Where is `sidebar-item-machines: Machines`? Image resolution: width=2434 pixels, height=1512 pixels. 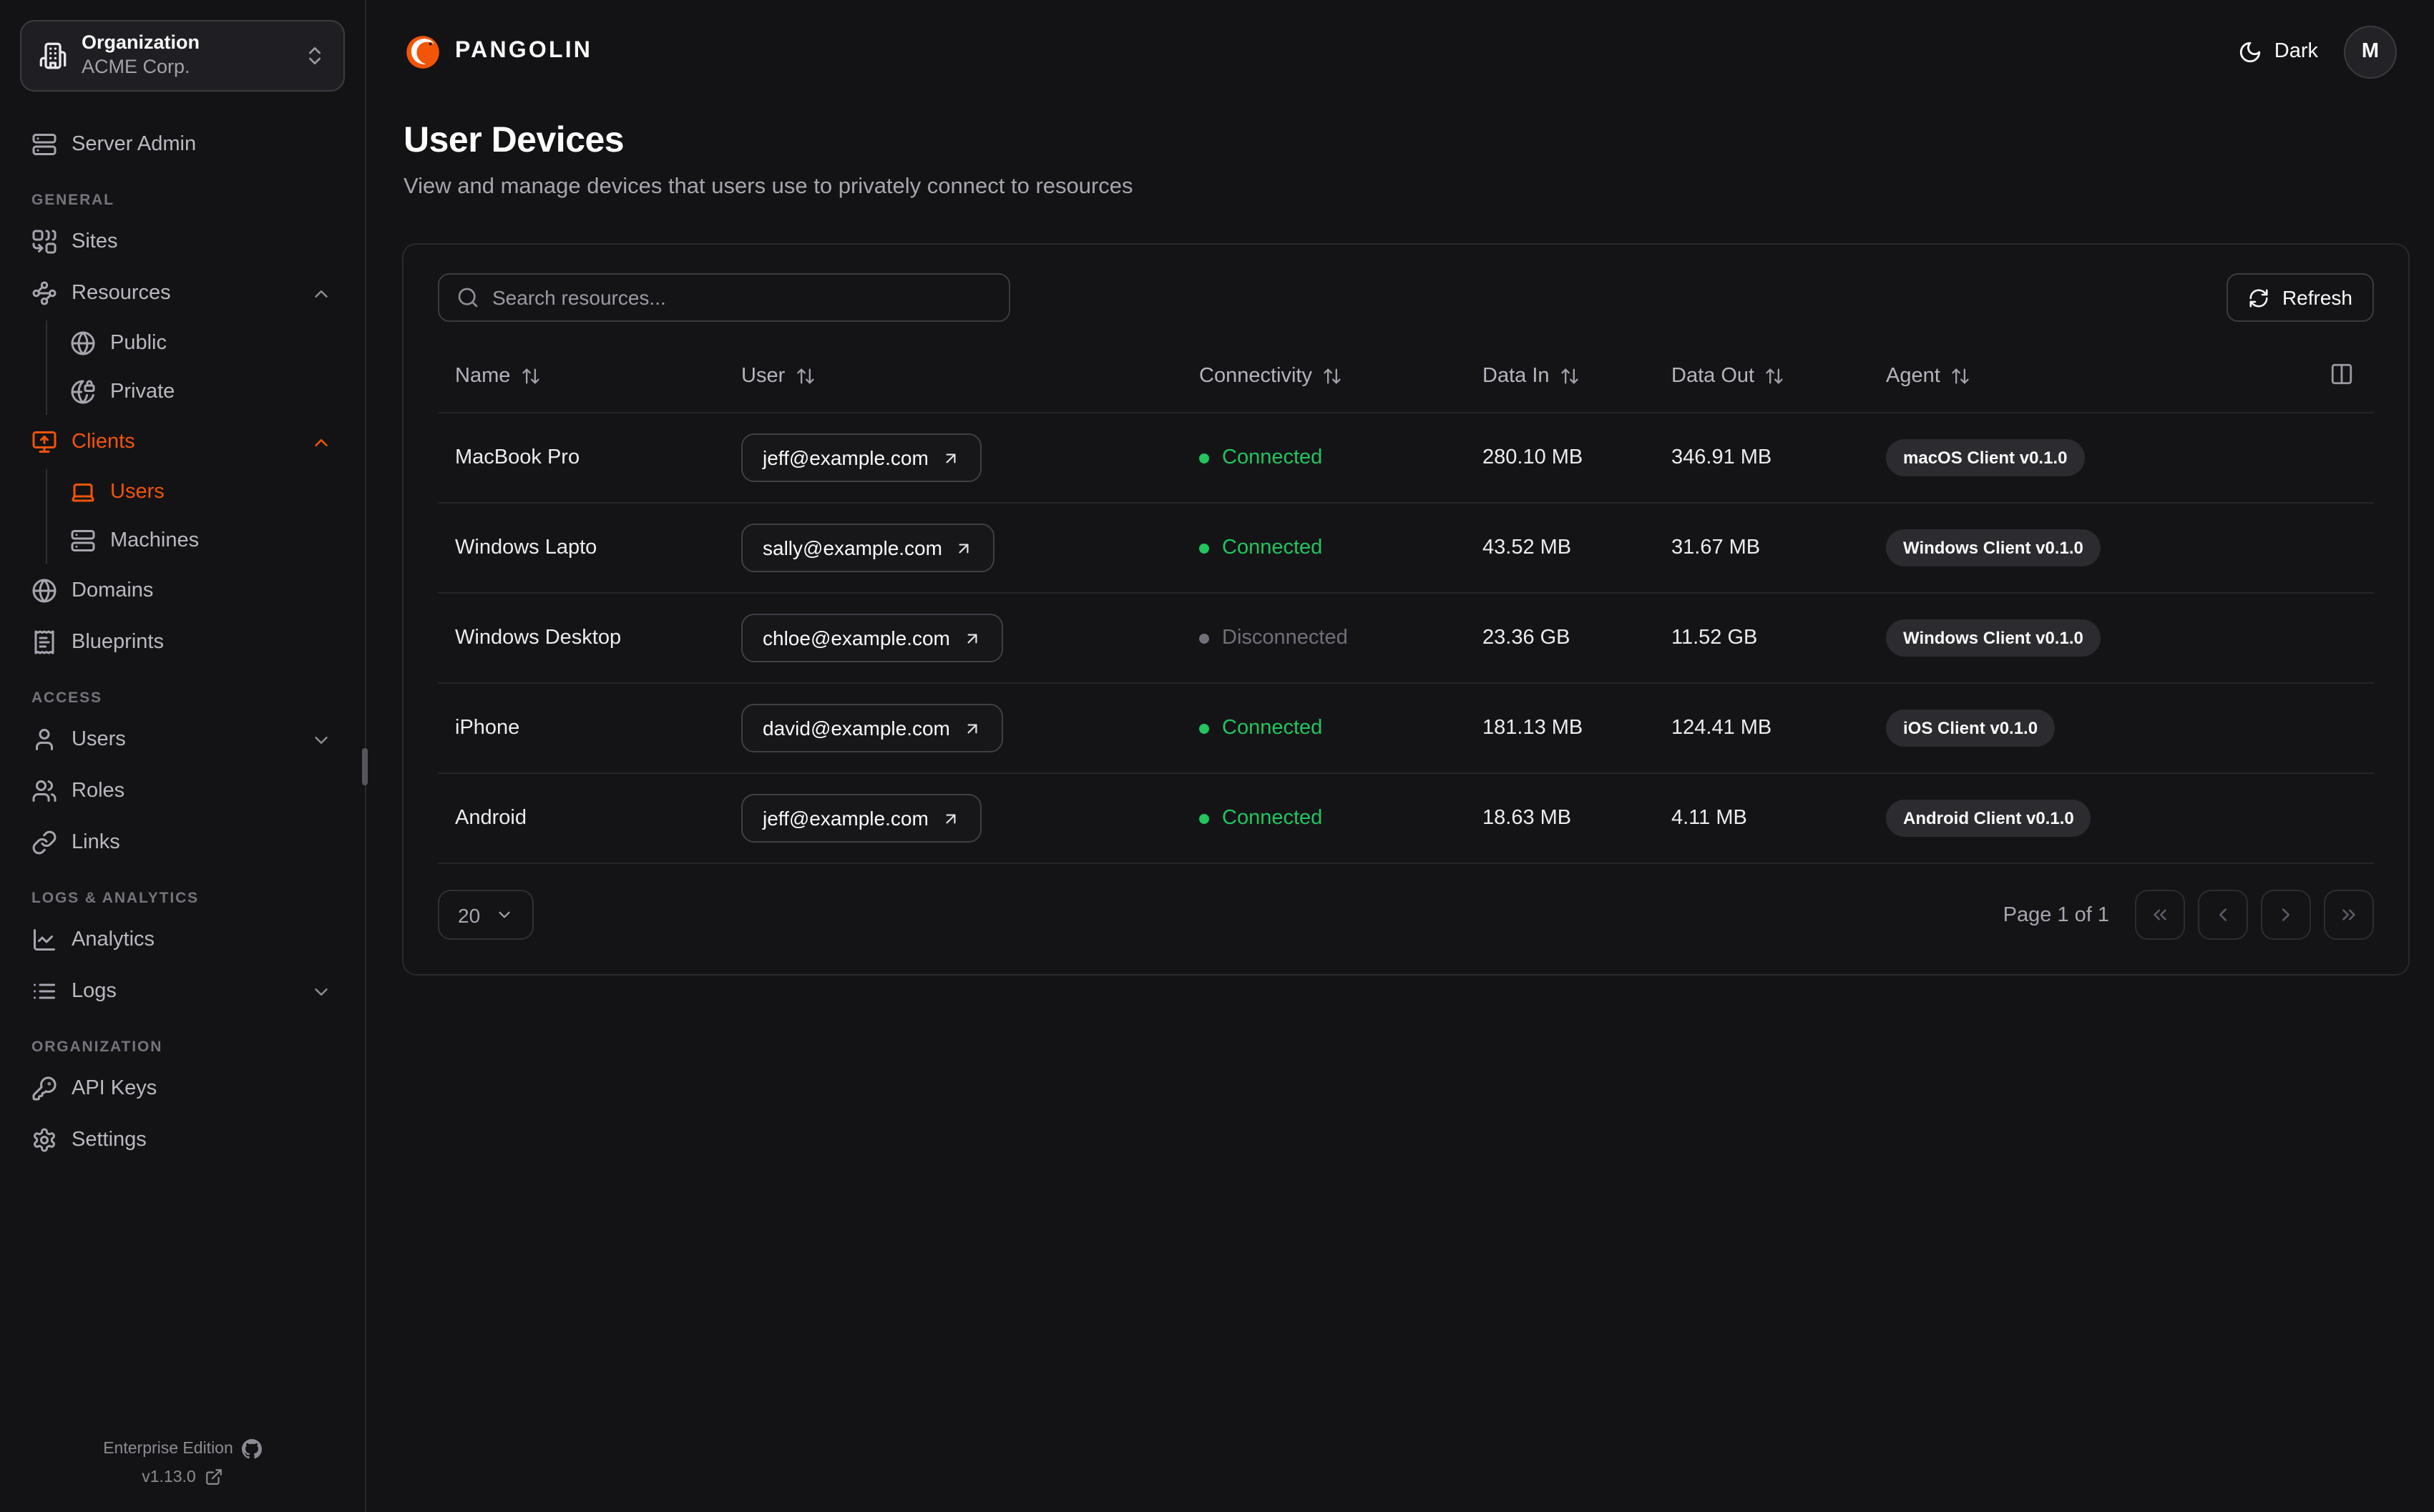 sidebar-item-machines: Machines is located at coordinates (202, 541).